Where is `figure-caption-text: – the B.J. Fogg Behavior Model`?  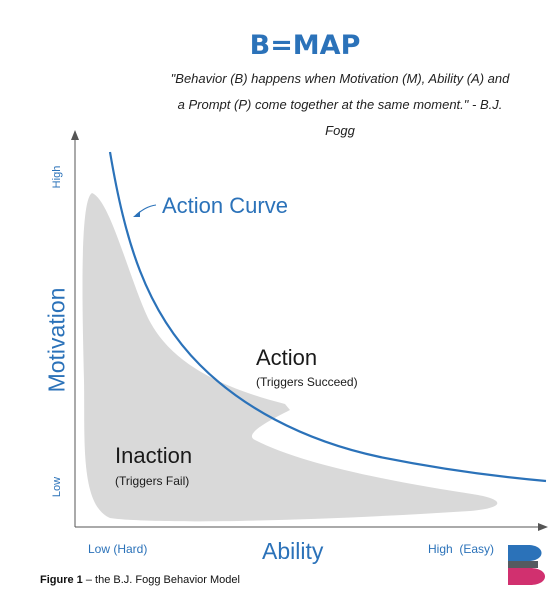 figure-caption-text: – the B.J. Fogg Behavior Model is located at coordinates (161, 580).